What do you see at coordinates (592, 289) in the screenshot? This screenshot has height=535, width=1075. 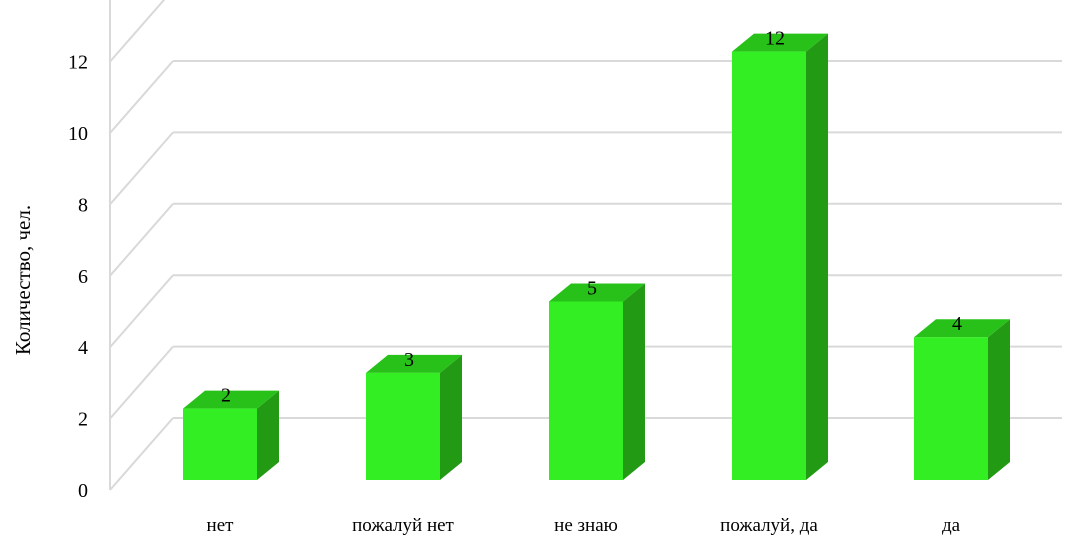 I see `data-label: 5` at bounding box center [592, 289].